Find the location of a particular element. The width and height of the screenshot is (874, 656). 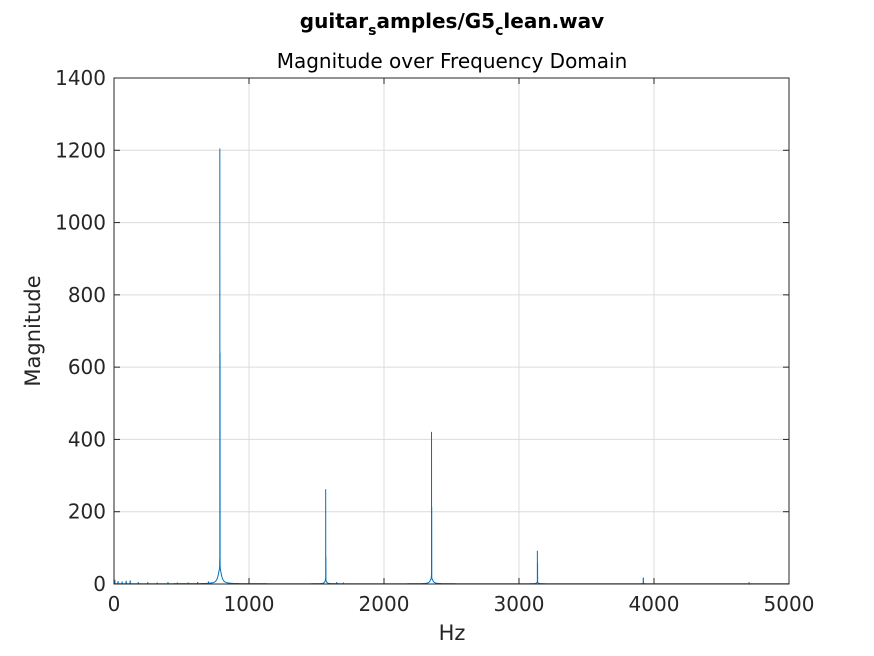

title-part: s is located at coordinates (372, 31).